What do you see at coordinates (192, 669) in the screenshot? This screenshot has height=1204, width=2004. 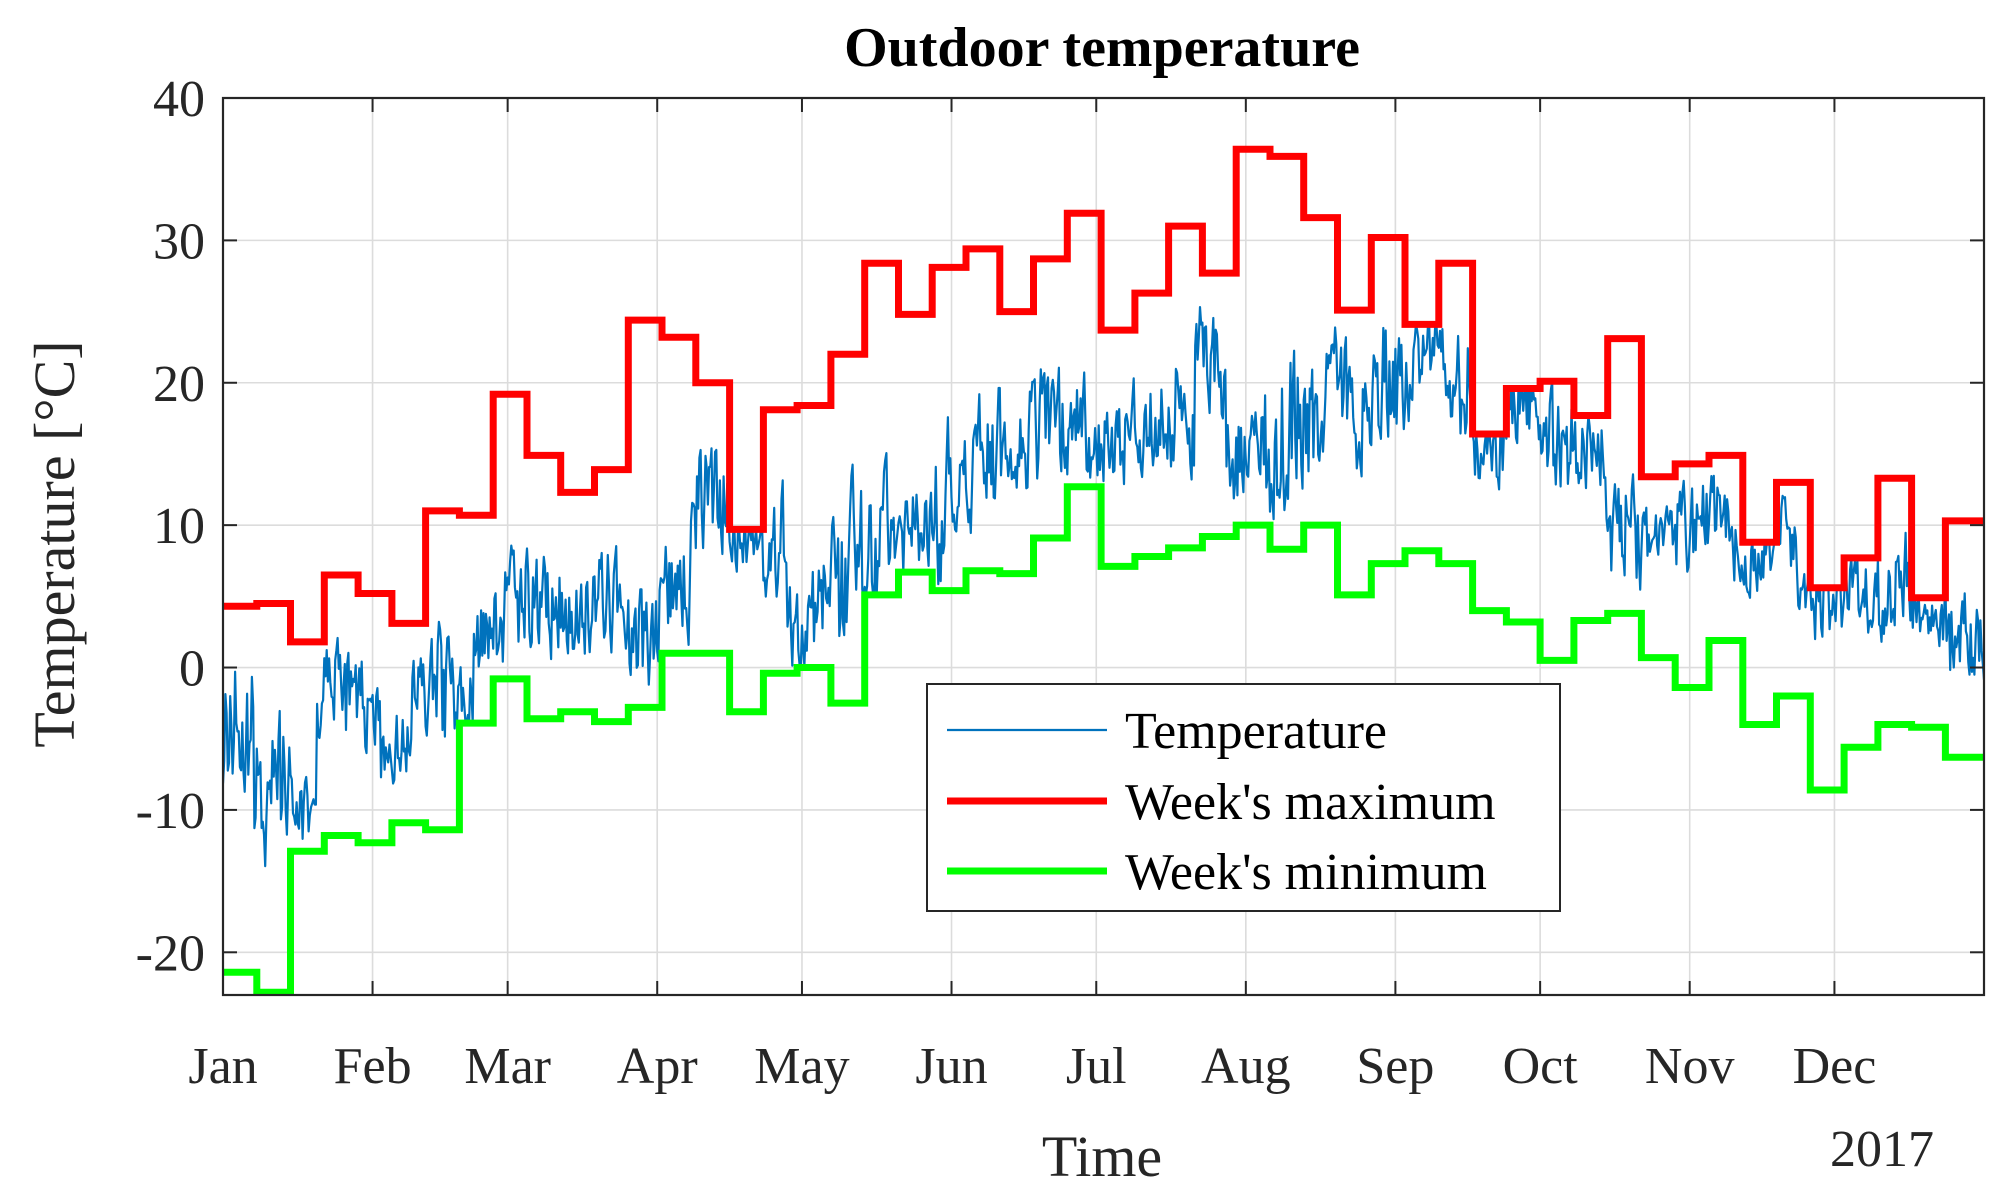 I see `y-tick-label: 0` at bounding box center [192, 669].